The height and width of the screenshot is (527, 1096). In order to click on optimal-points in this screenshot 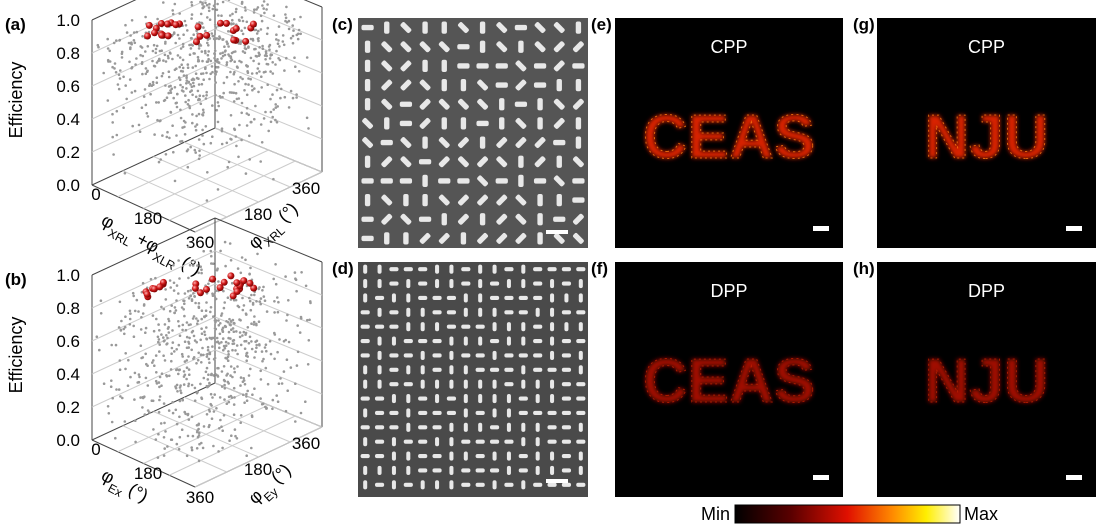, I will do `click(200, 286)`.